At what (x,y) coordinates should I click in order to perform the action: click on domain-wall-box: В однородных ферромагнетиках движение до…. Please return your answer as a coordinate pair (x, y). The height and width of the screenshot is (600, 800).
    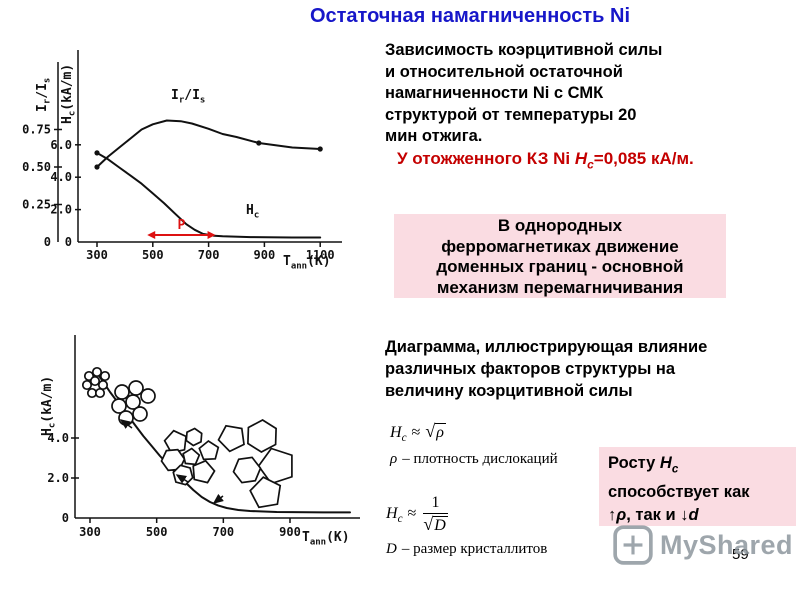
    Looking at the image, I should click on (560, 256).